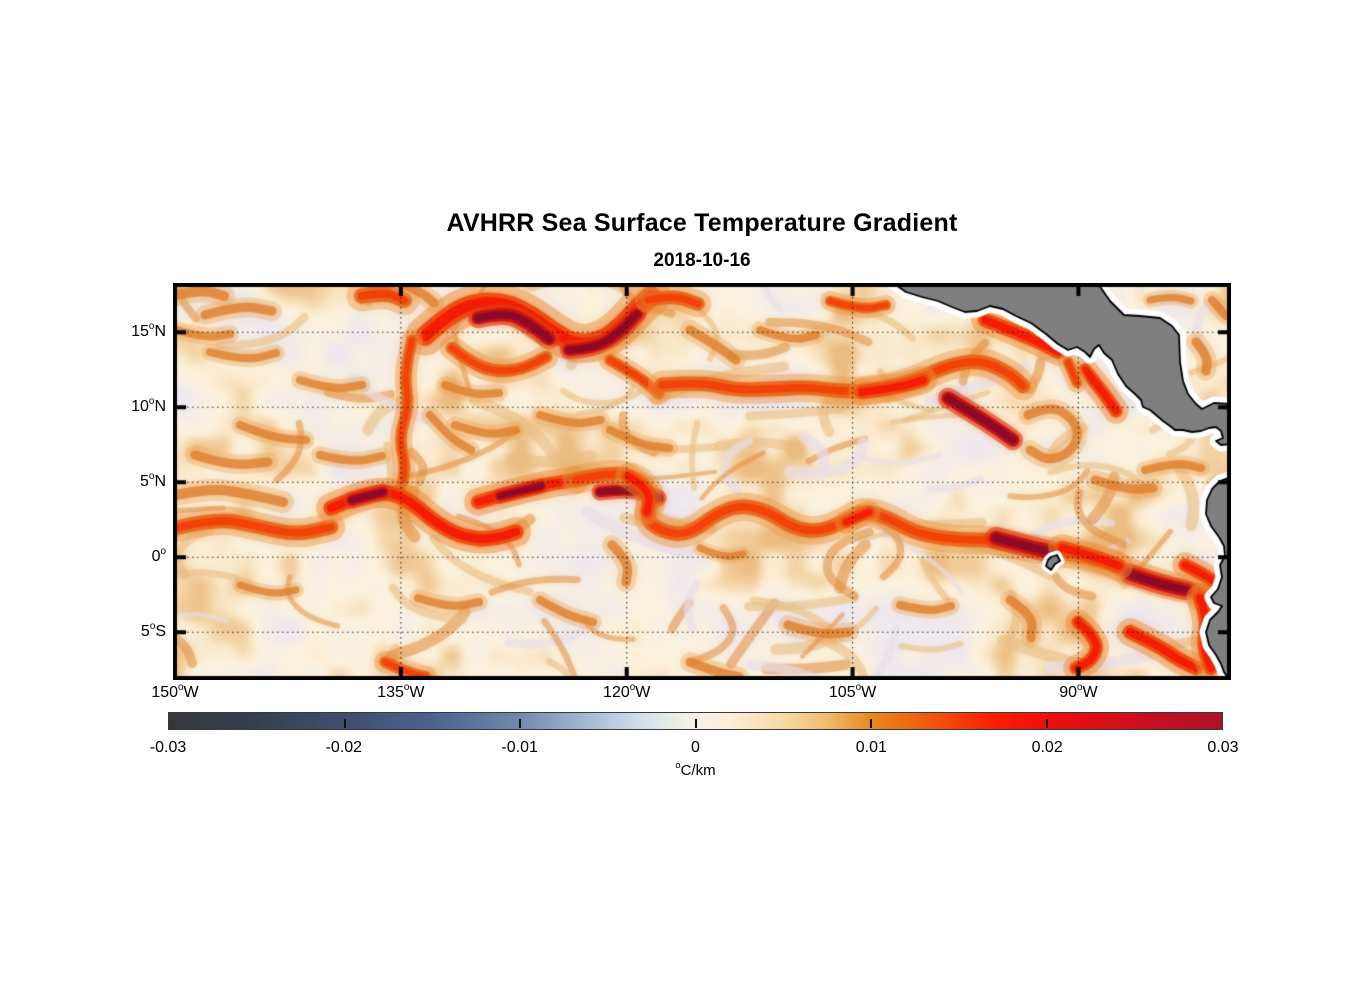 The image size is (1356, 1000). Describe the element at coordinates (627, 691) in the screenshot. I see `x-tick-label: 120oW` at that location.